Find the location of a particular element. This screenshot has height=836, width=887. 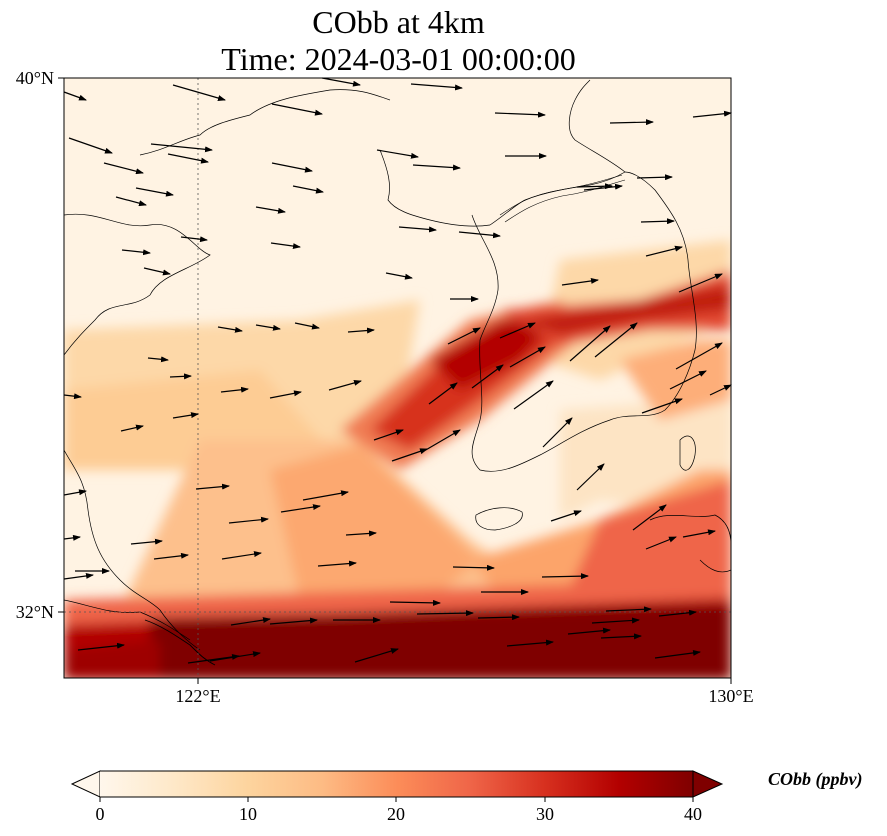

lon-tick-label-122e: 122°E is located at coordinates (197, 696).